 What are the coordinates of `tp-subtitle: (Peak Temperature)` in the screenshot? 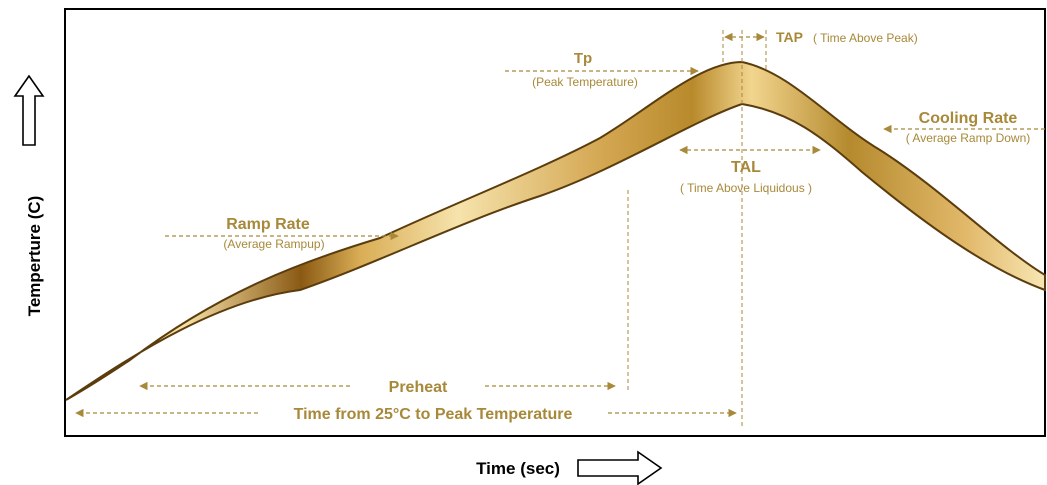 It's located at (585, 82).